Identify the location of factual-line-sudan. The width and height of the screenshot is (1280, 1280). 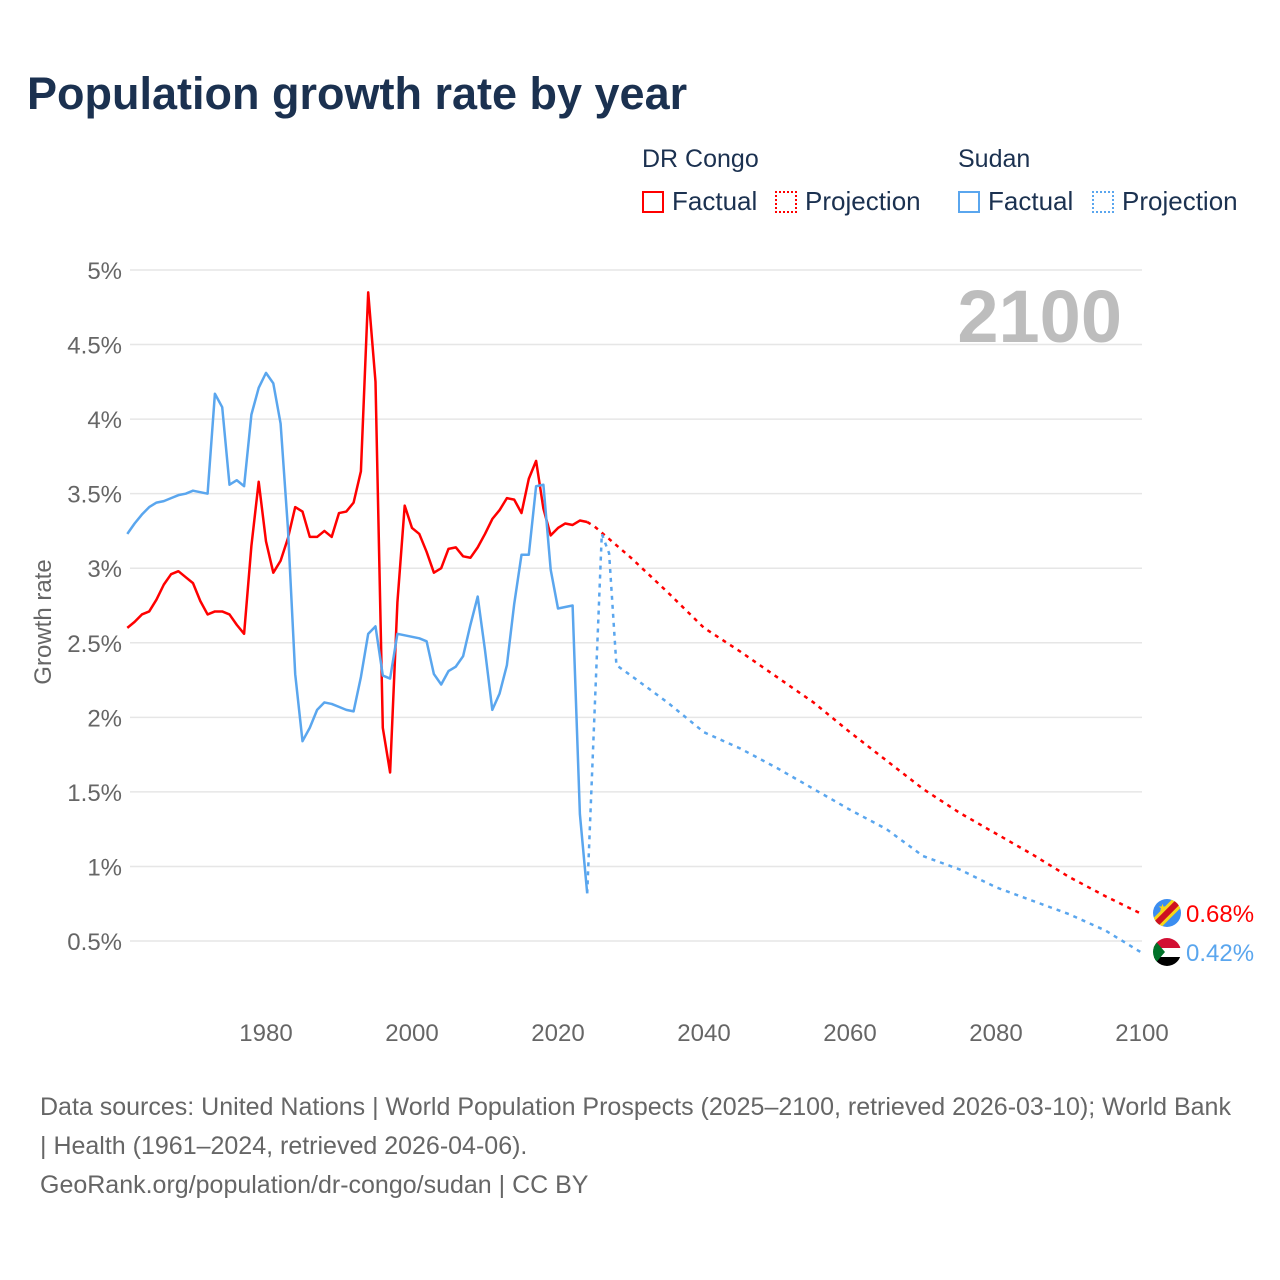
(357, 632).